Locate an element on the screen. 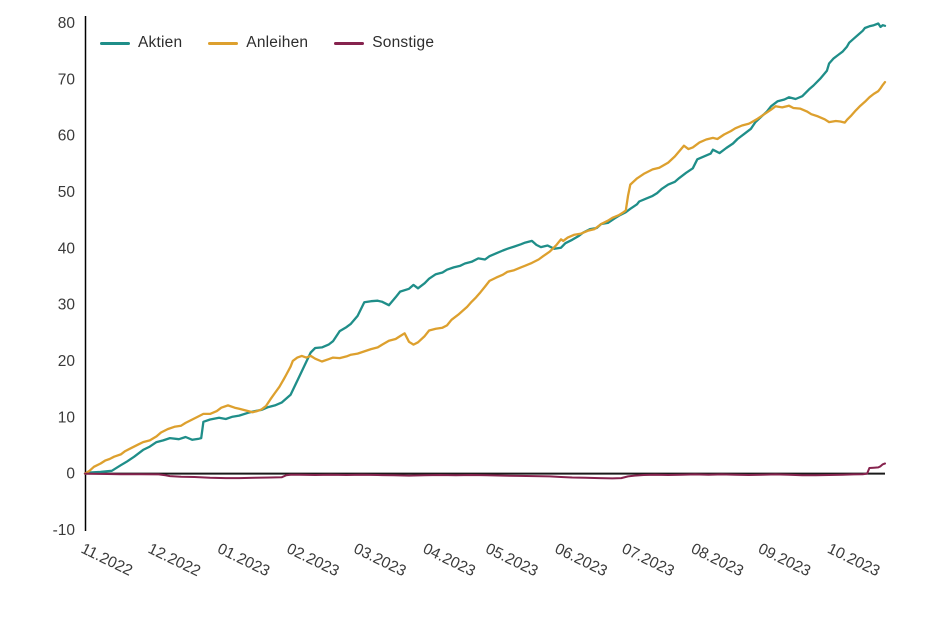 The height and width of the screenshot is (617, 940). y-tick-label: 30 is located at coordinates (67, 305).